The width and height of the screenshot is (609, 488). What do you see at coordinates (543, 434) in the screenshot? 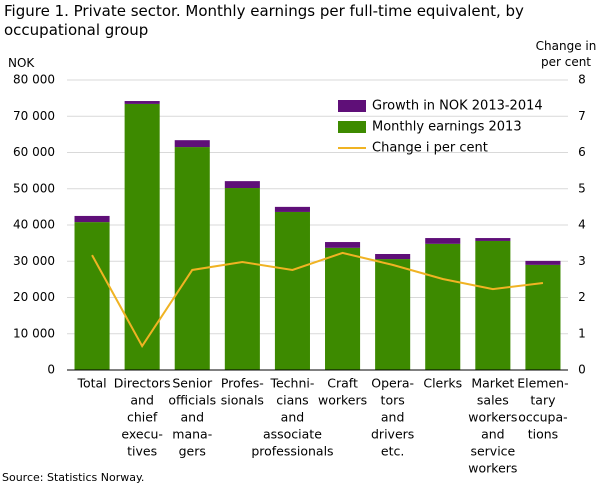
I see `x-tick-label: tions` at bounding box center [543, 434].